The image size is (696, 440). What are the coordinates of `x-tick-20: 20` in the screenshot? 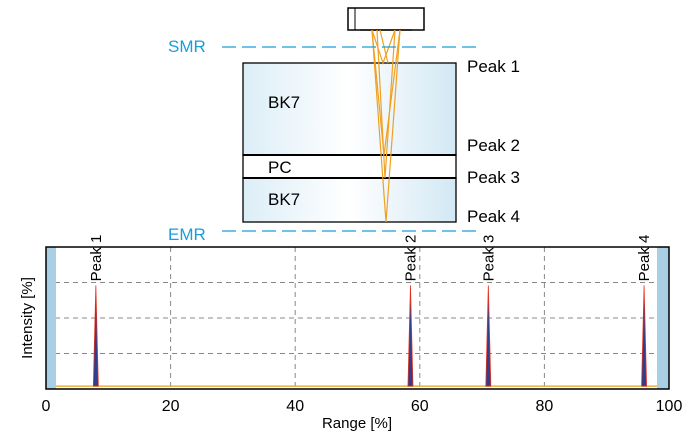 It's located at (171, 406).